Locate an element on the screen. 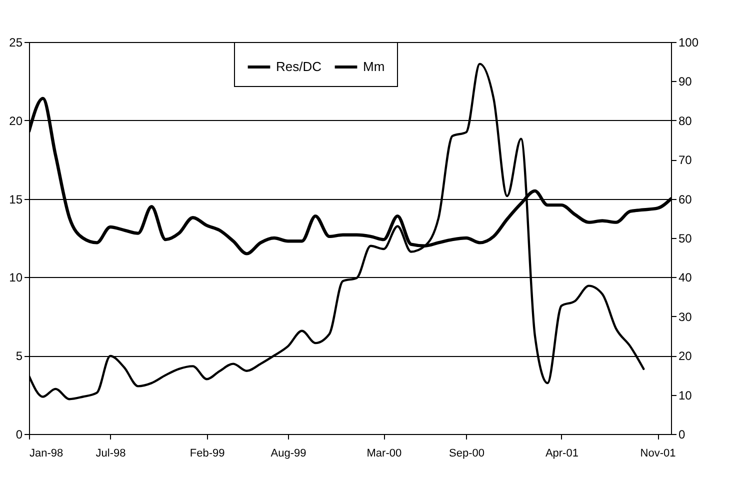 This screenshot has width=741, height=478. y2-tick-label: 40 is located at coordinates (685, 277).